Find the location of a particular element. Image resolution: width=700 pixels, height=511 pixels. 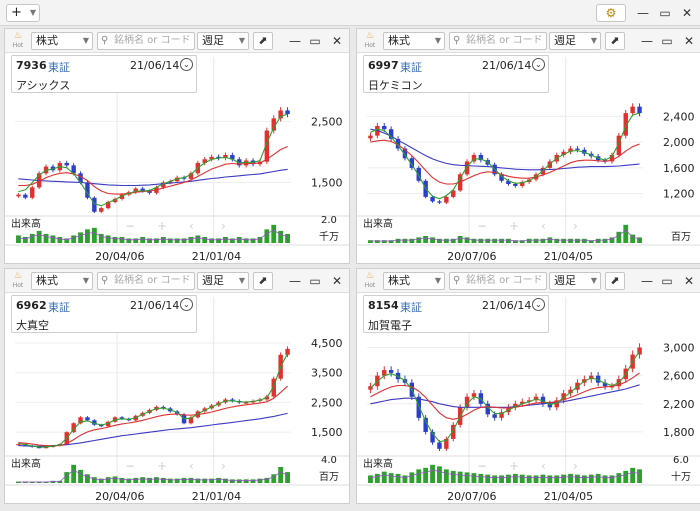

gear-icon: ⚙ is located at coordinates (611, 13).